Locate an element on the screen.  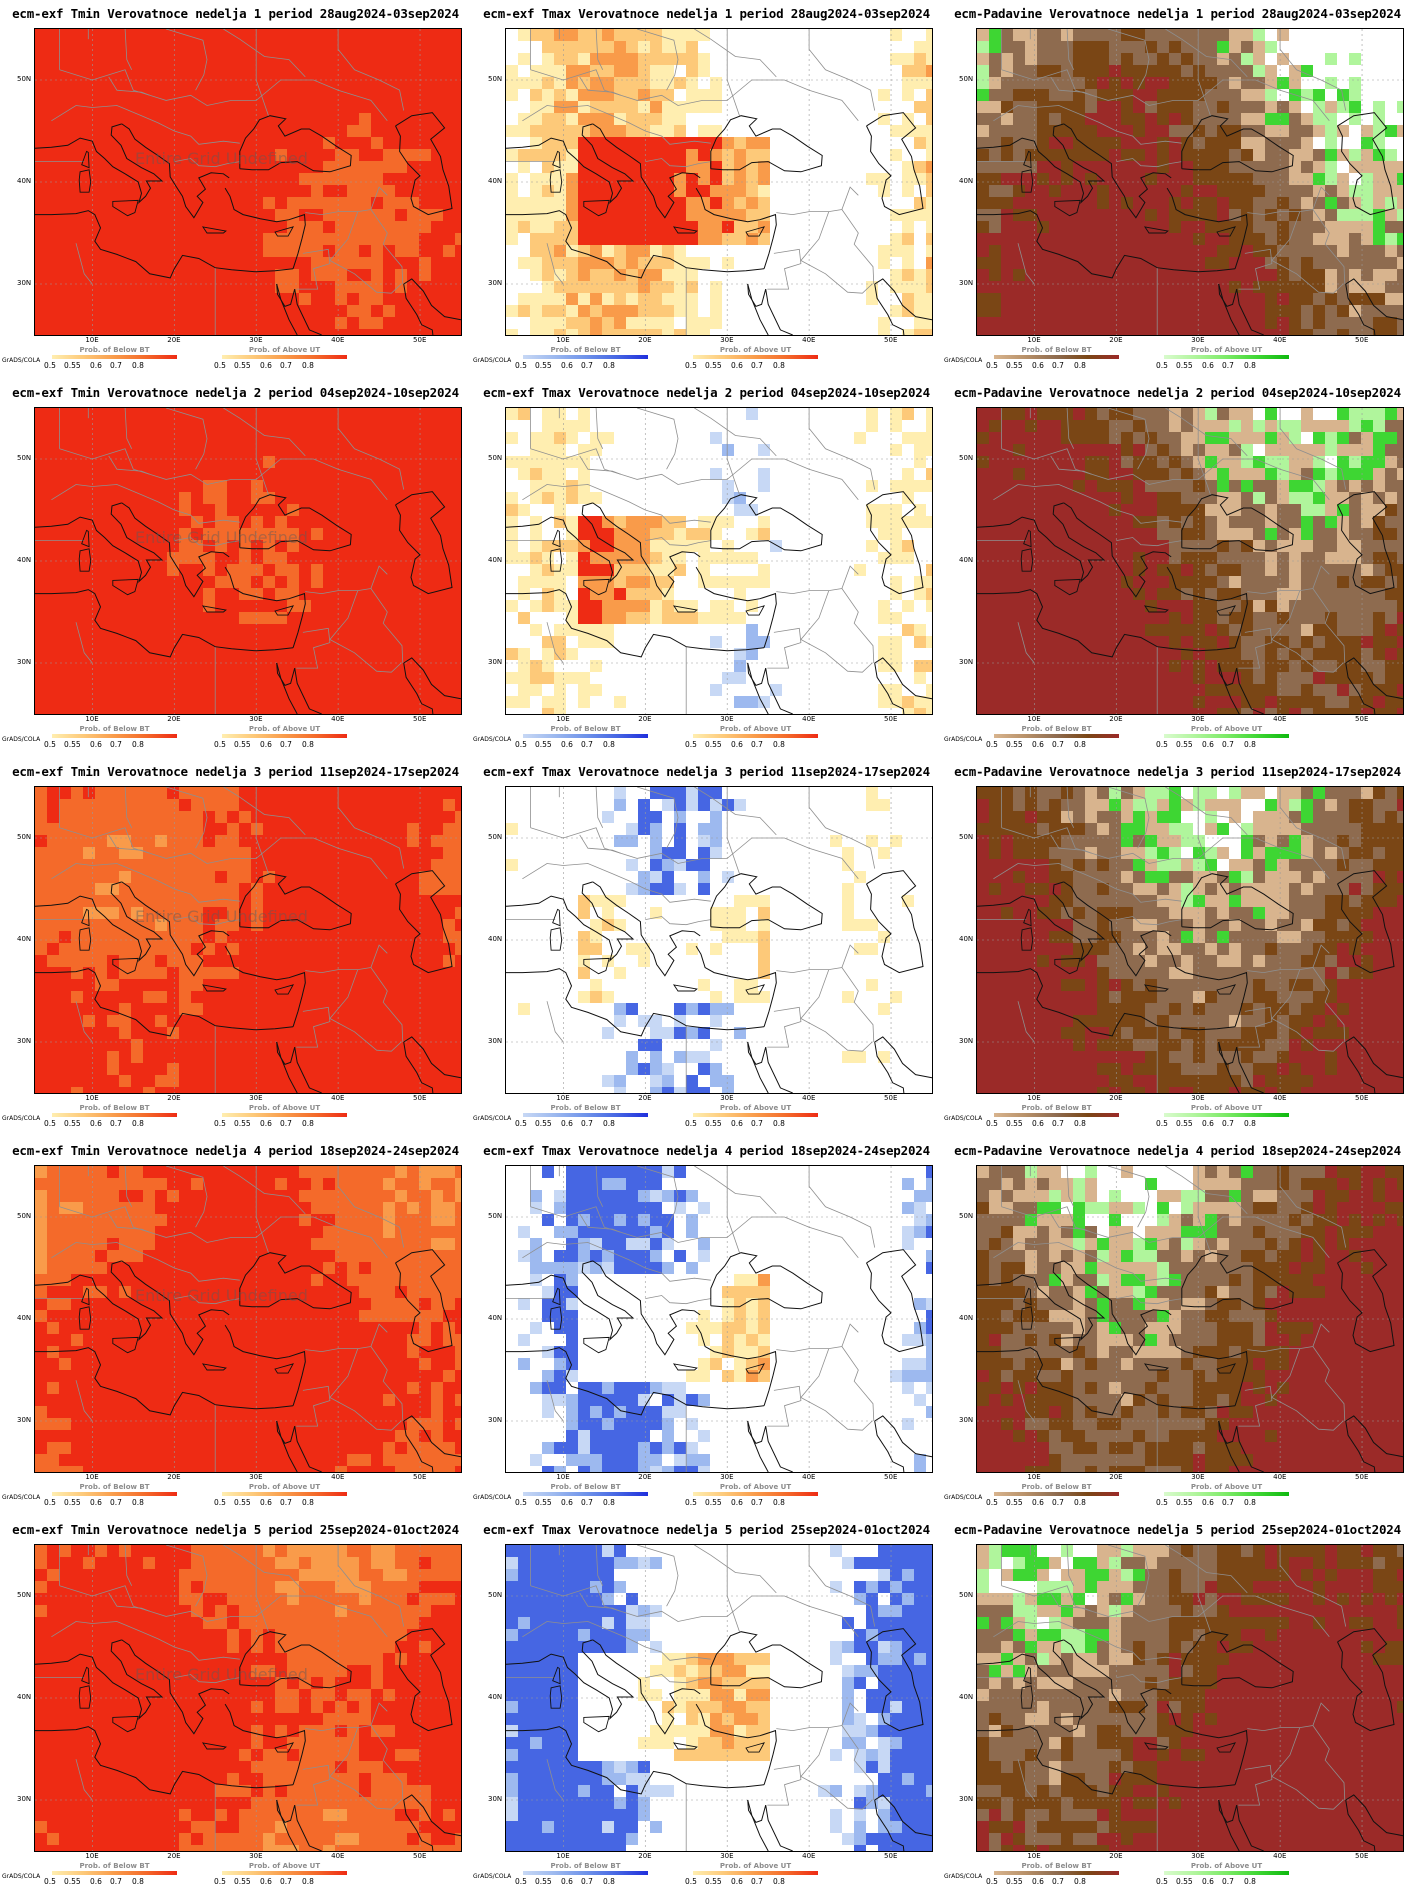
software-credit: GrADS/COLA is located at coordinates (963, 360).